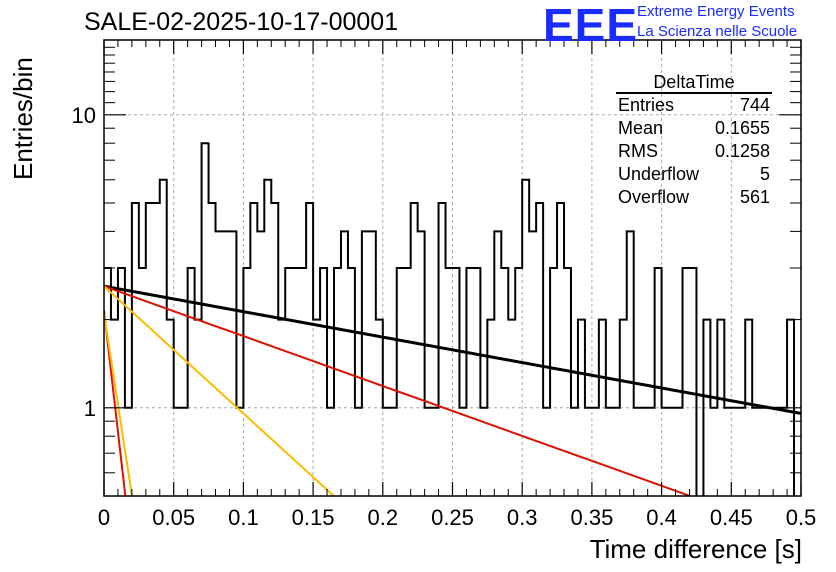 The width and height of the screenshot is (836, 572). I want to click on x-tick-label: 0.15, so click(313, 517).